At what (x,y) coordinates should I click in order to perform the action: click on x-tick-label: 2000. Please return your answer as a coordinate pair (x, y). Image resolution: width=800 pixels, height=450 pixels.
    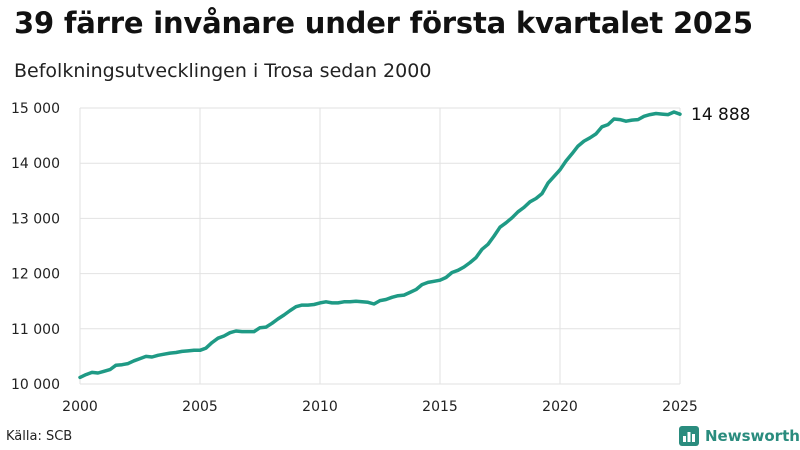
    Looking at the image, I should click on (80, 407).